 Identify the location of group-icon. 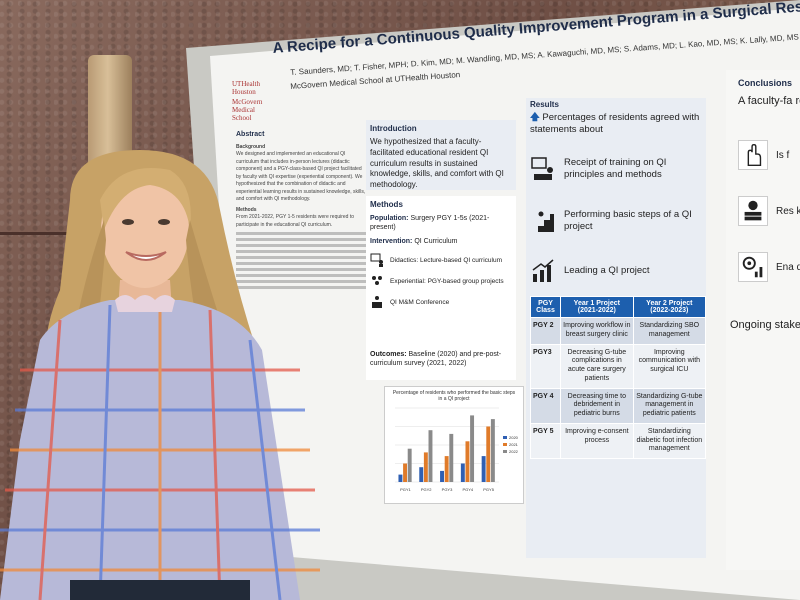
(377, 281).